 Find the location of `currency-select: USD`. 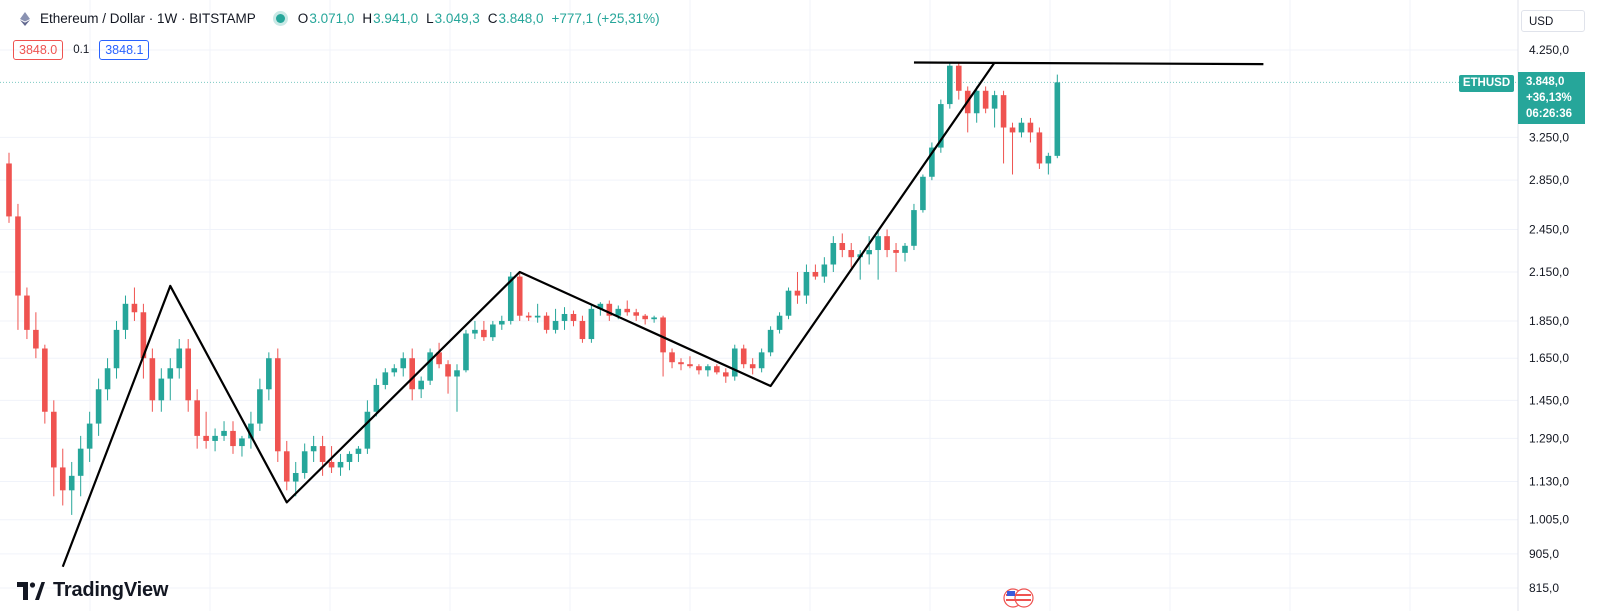

currency-select: USD is located at coordinates (1553, 21).